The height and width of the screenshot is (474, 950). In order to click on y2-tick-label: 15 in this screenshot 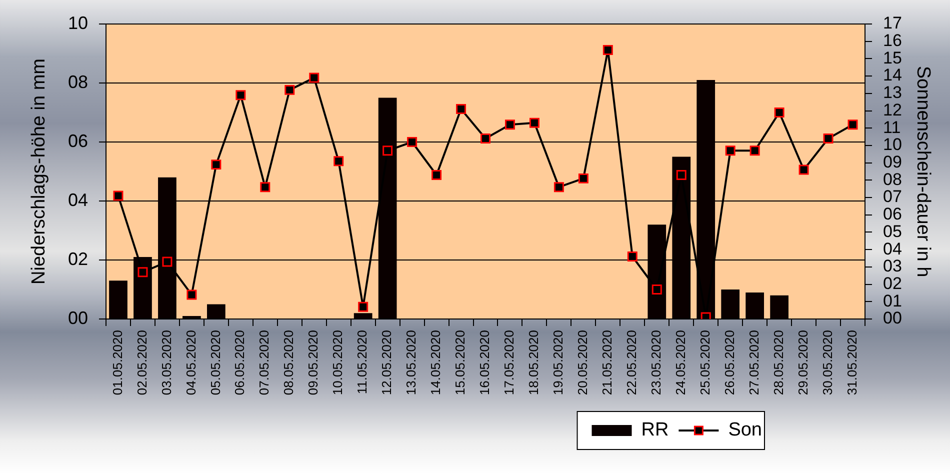, I will do `click(892, 58)`.